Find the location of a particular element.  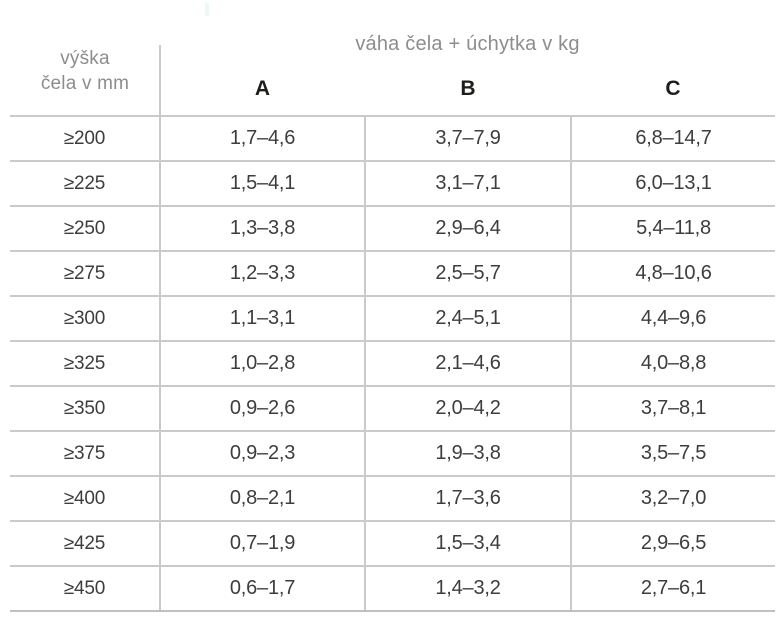

header-column-divider is located at coordinates (160, 81).